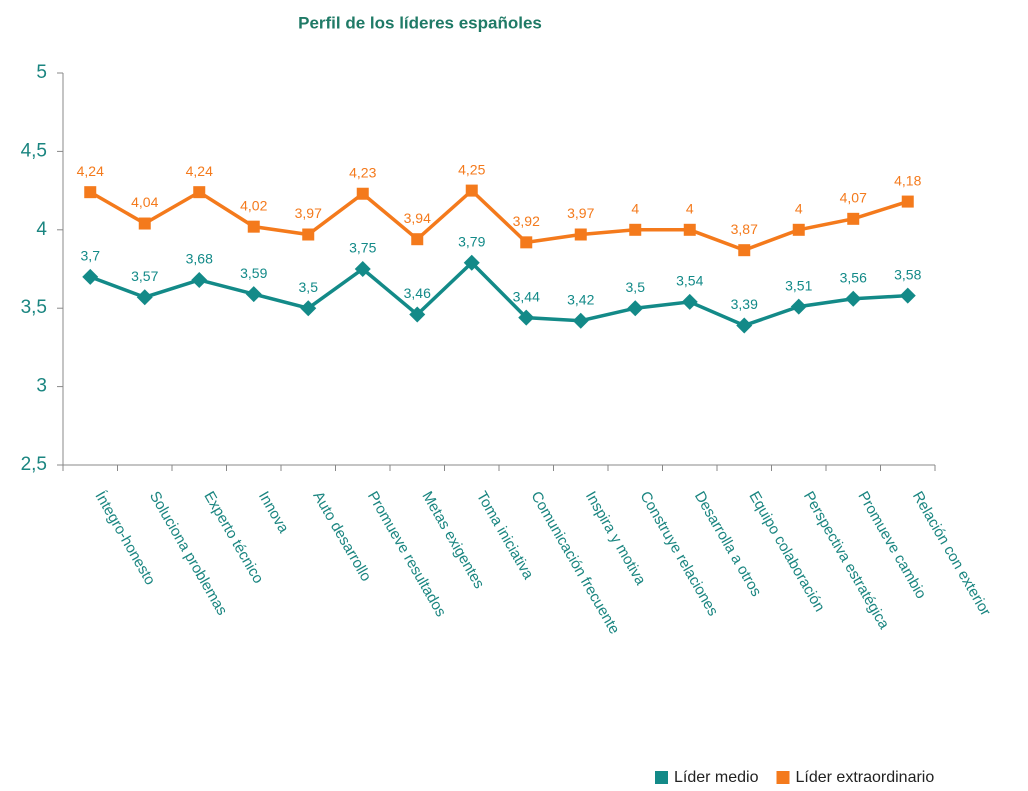 The width and height of the screenshot is (1028, 791). What do you see at coordinates (798, 285) in the screenshot?
I see `data-label: 3,51` at bounding box center [798, 285].